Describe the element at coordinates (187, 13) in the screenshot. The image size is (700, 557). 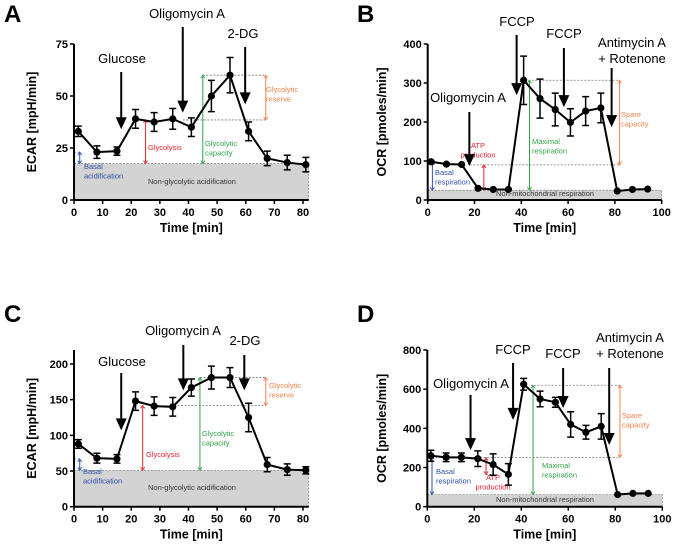
I see `treatment-label: Oligomycin A` at that location.